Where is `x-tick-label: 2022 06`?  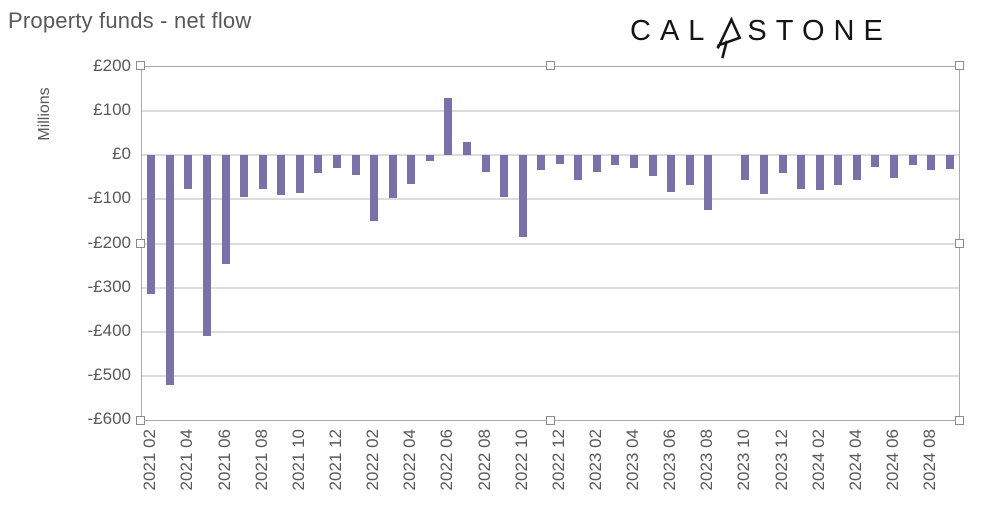
x-tick-label: 2022 06 is located at coordinates (447, 460).